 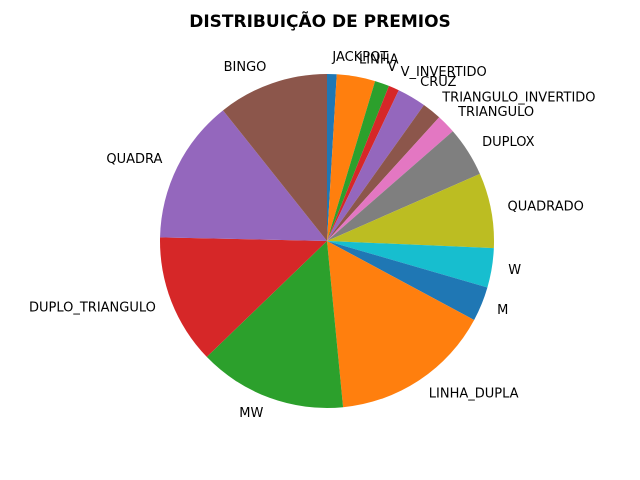 What do you see at coordinates (251, 413) in the screenshot?
I see `pie-label-mw: MW` at bounding box center [251, 413].